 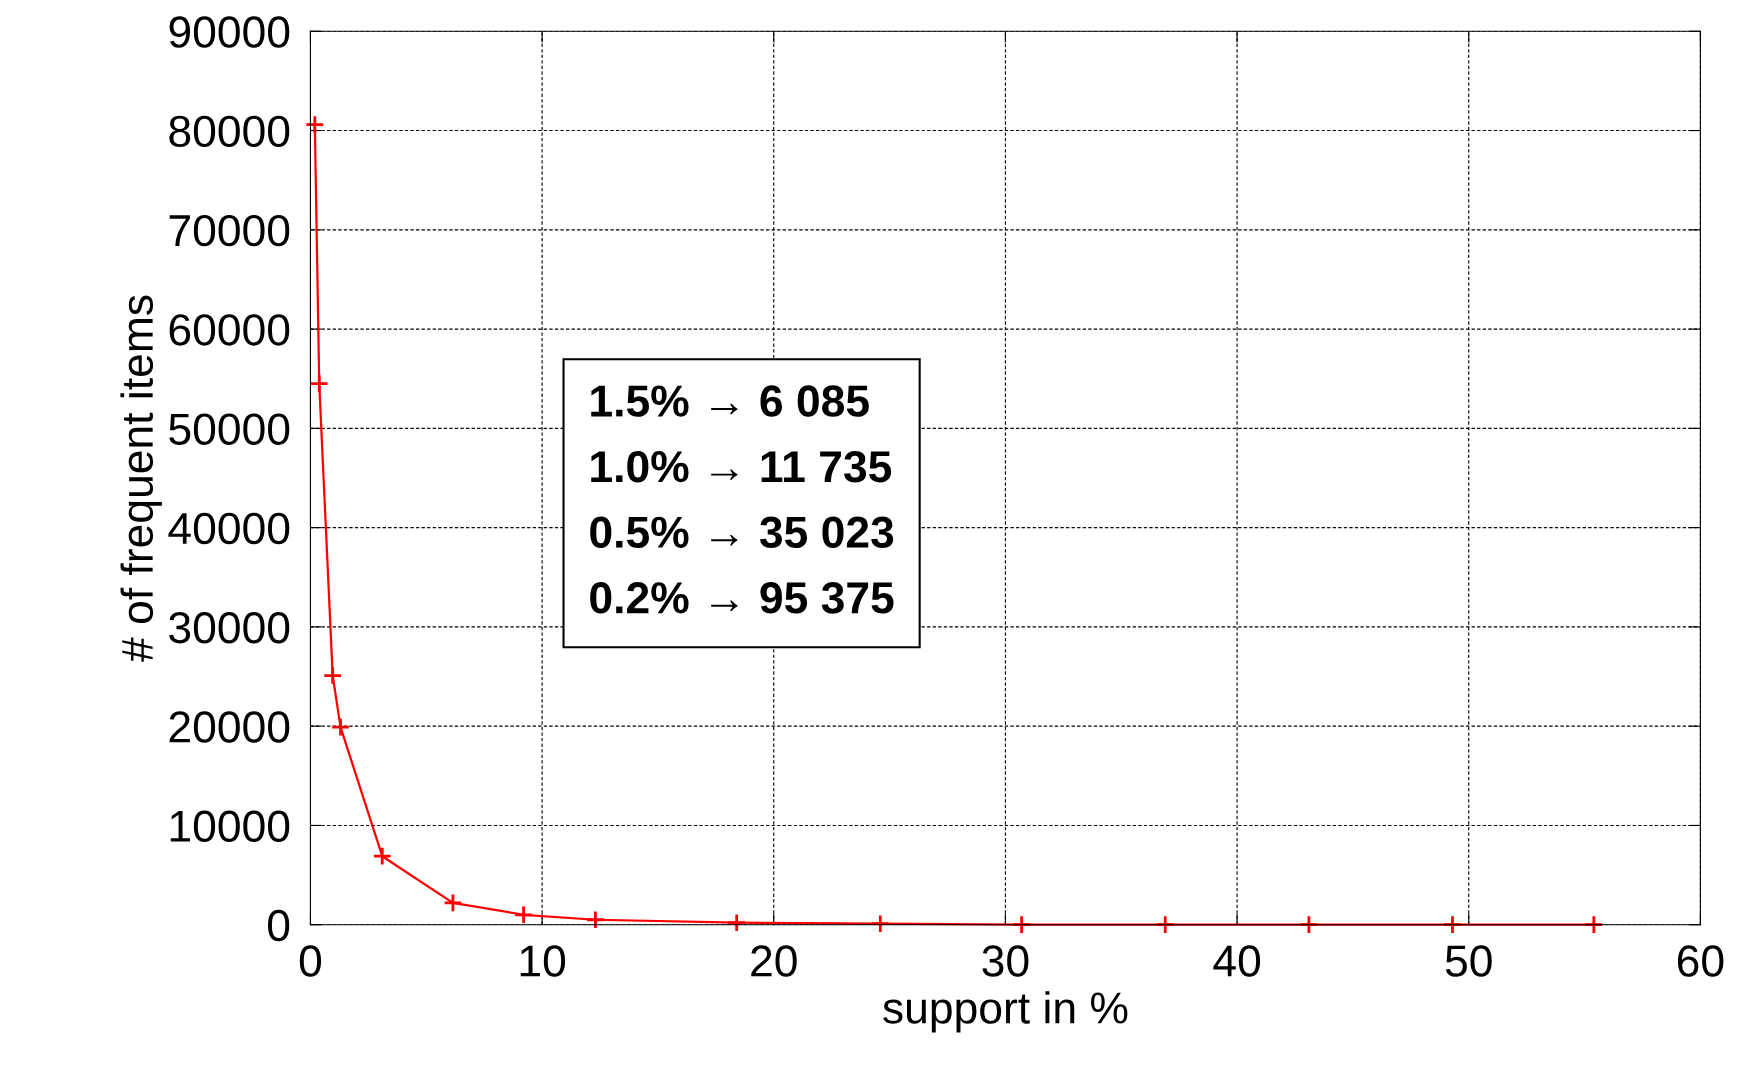 I want to click on x-tick-label: 40, so click(x=1237, y=961).